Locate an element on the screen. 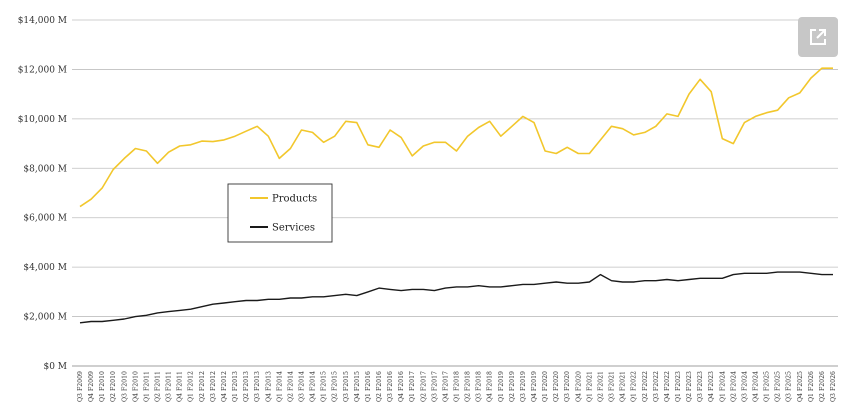  x-tick-label: Q4 F2014 is located at coordinates (313, 386).